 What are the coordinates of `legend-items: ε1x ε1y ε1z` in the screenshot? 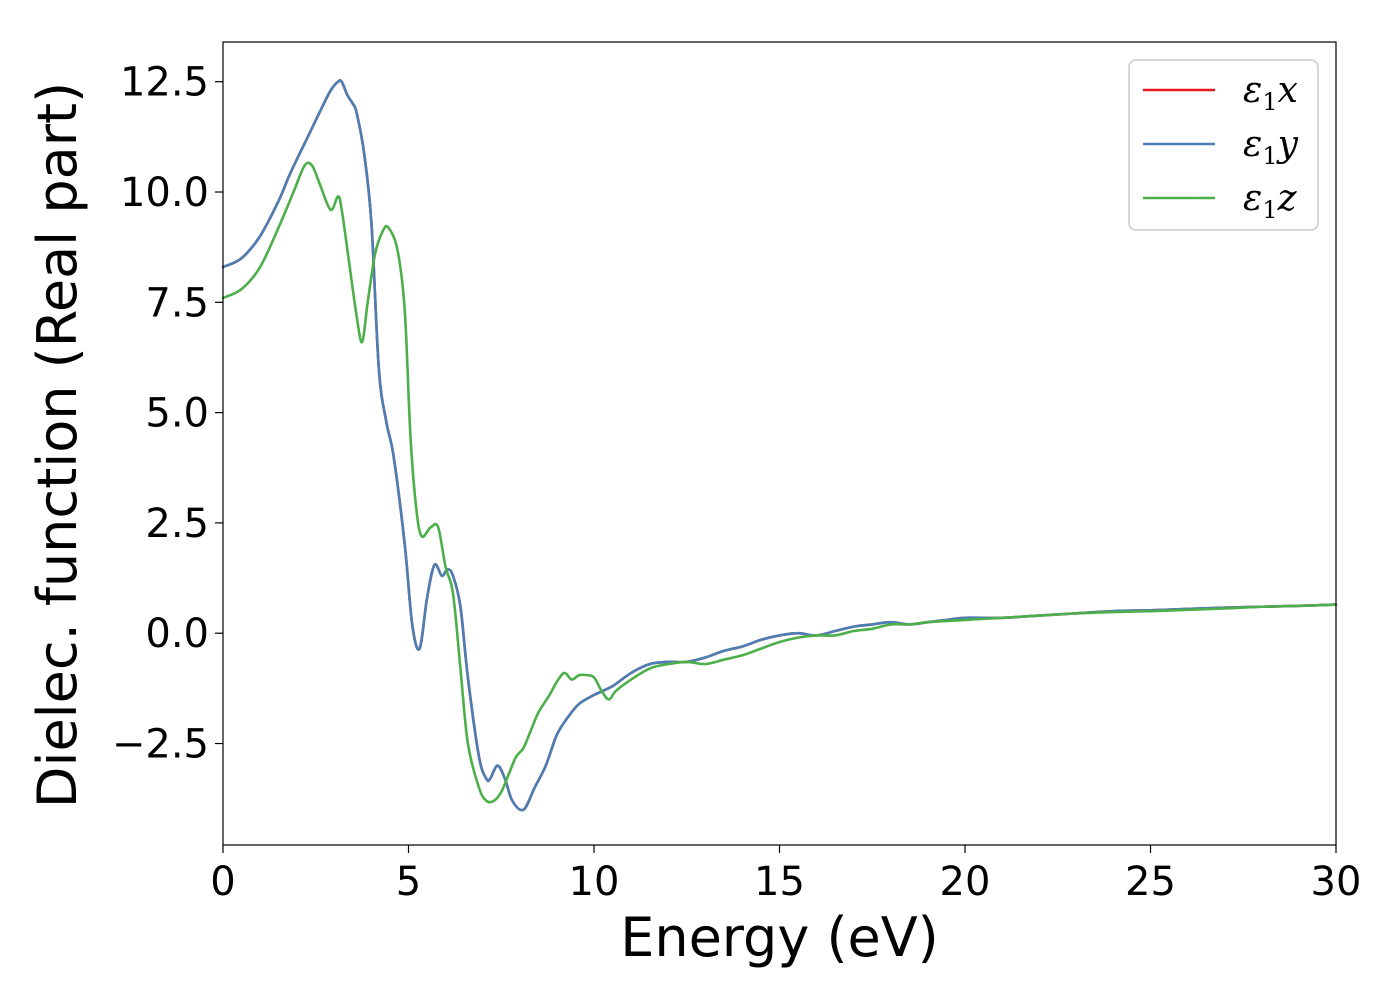 It's located at (1221, 147).